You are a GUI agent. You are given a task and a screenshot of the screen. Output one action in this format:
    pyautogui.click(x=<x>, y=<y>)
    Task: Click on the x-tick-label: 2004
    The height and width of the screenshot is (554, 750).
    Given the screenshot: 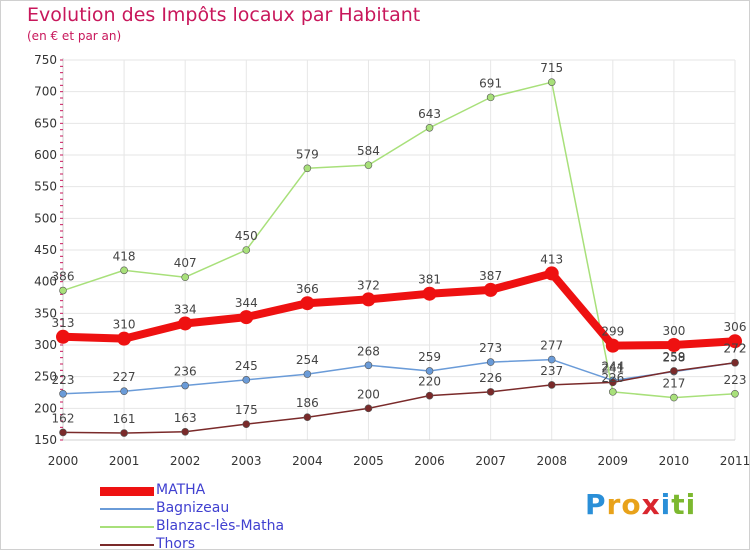 What is the action you would take?
    pyautogui.click(x=307, y=461)
    